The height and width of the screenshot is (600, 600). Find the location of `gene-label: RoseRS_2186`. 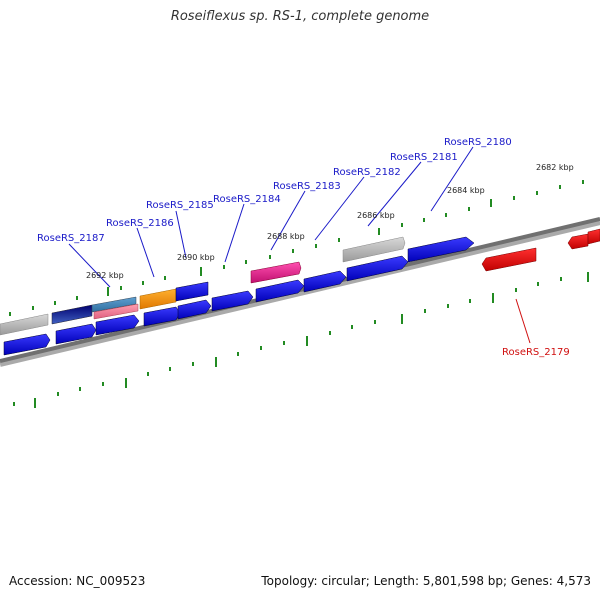

gene-label: RoseRS_2186 is located at coordinates (140, 223).